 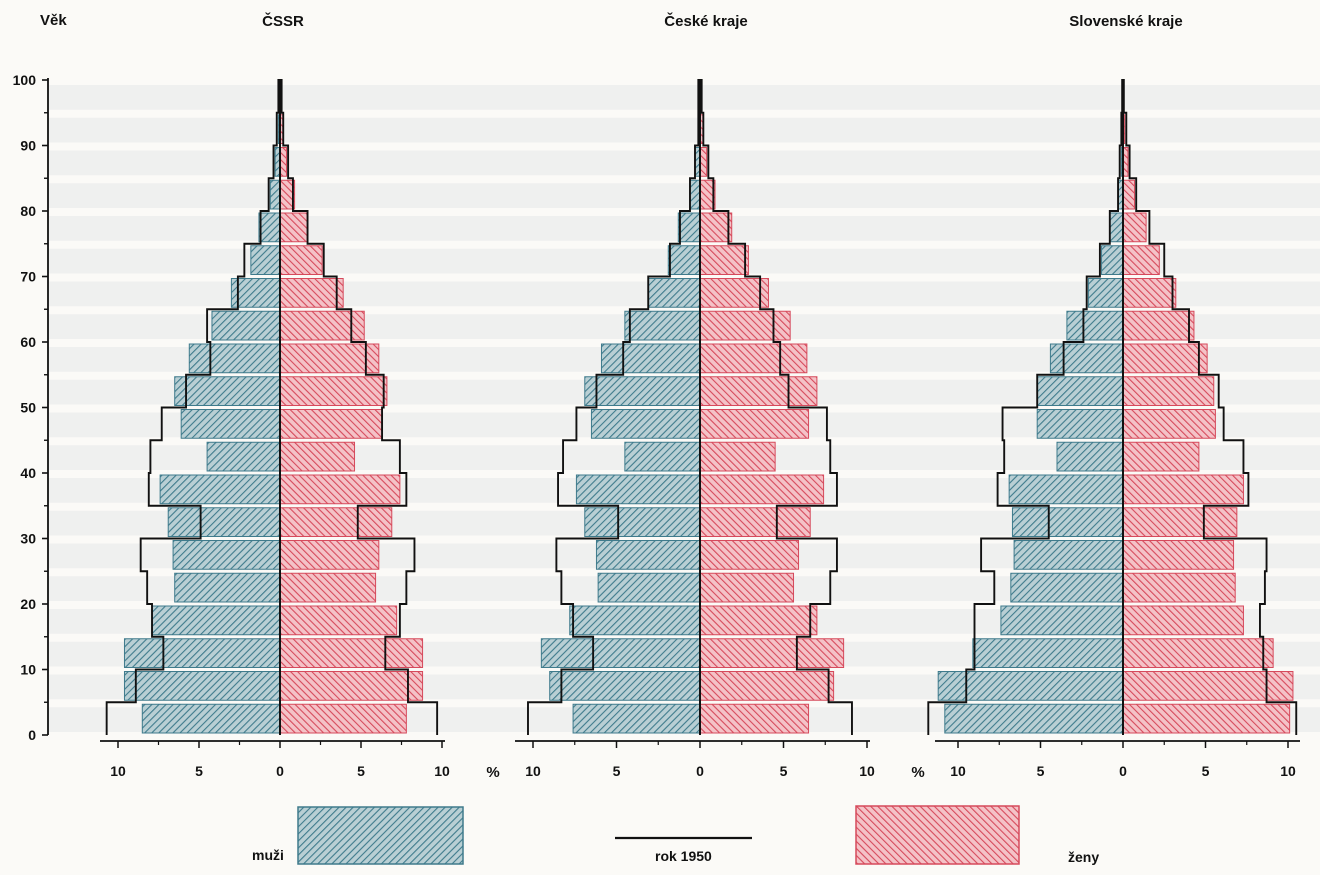 I want to click on age-tick-label: 10, so click(x=28, y=670).